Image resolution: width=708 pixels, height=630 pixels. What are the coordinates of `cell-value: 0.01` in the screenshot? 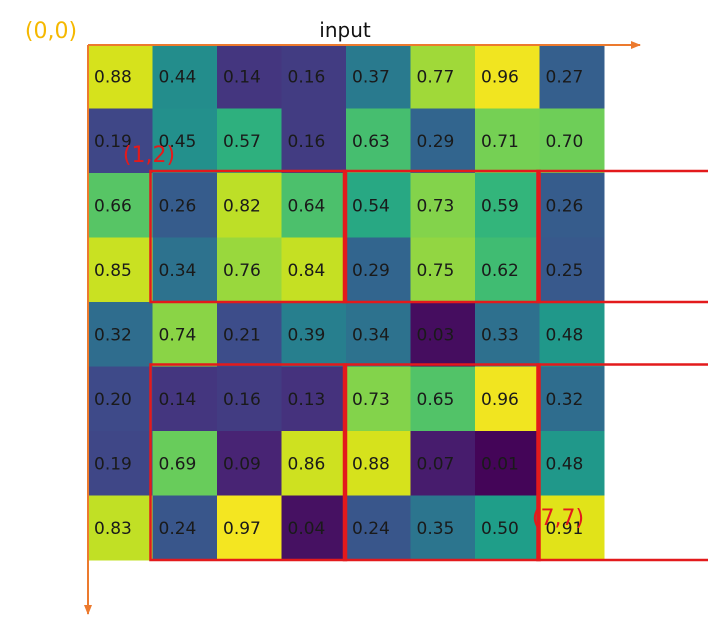 It's located at (500, 464).